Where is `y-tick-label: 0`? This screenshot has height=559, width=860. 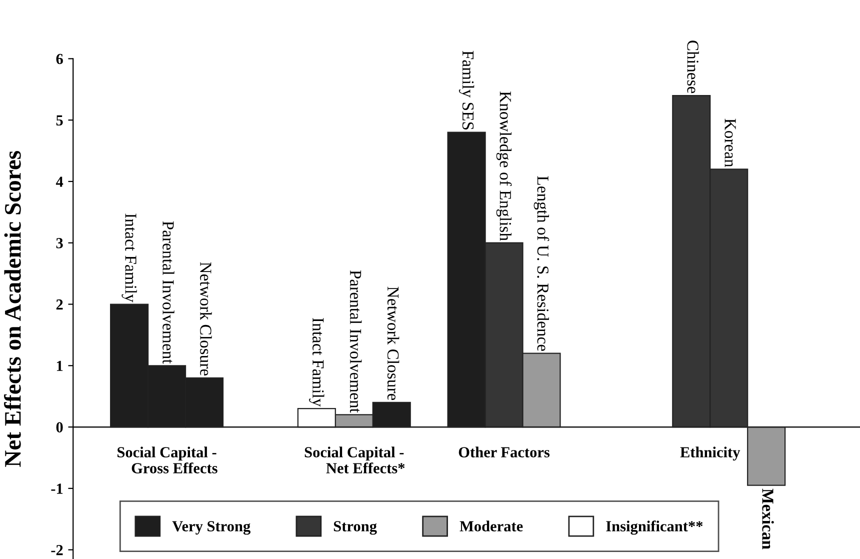
y-tick-label: 0 is located at coordinates (59, 427).